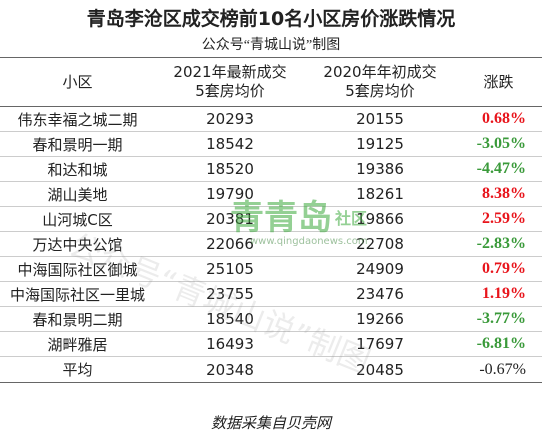 The height and width of the screenshot is (439, 542). I want to click on cell-name: 春和景明一期, so click(77, 144).